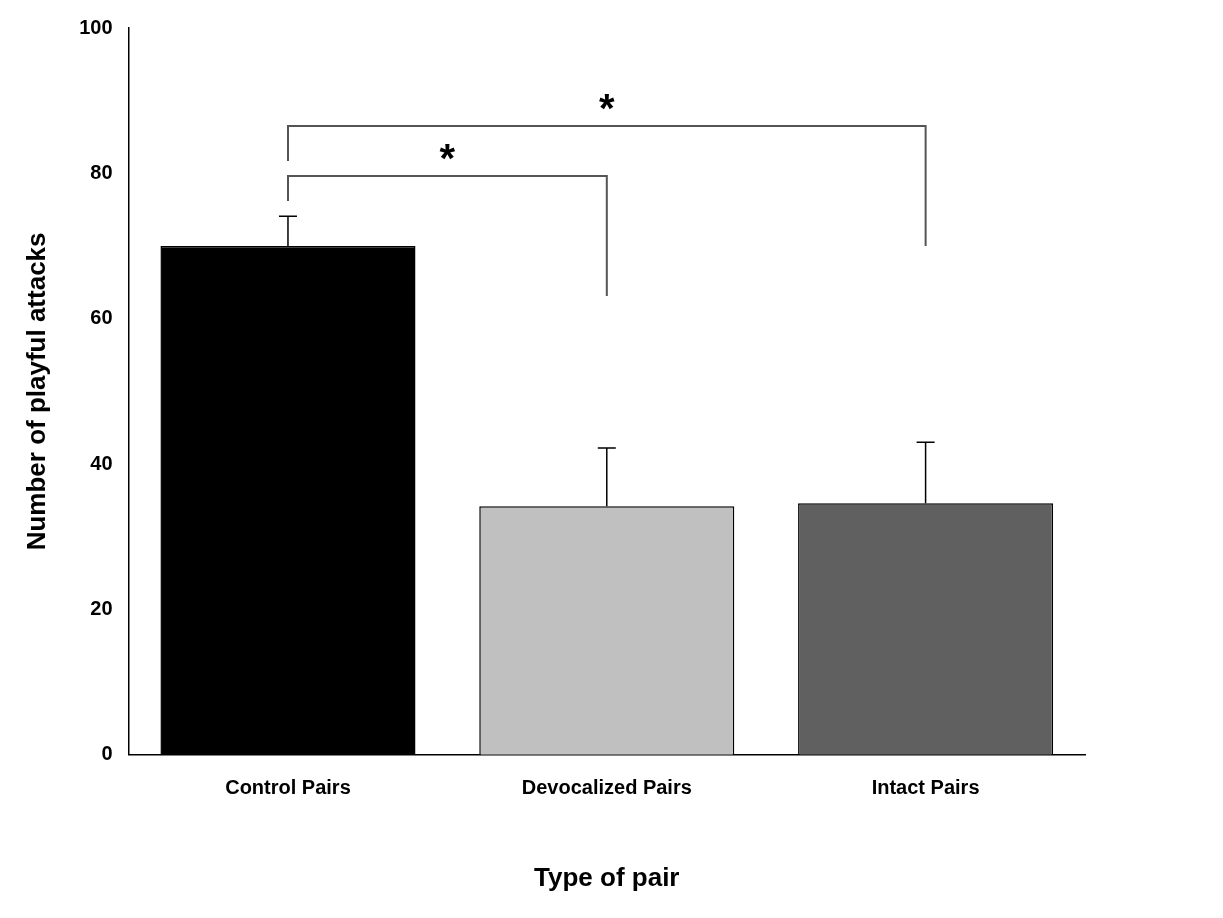 The image size is (1223, 918). What do you see at coordinates (288, 787) in the screenshot?
I see `x-tick-label: Control Pairs` at bounding box center [288, 787].